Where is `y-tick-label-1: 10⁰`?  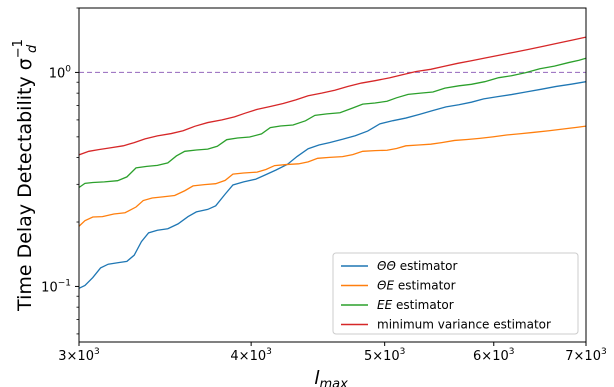 y-tick-label-1: 10⁰ is located at coordinates (60, 72).